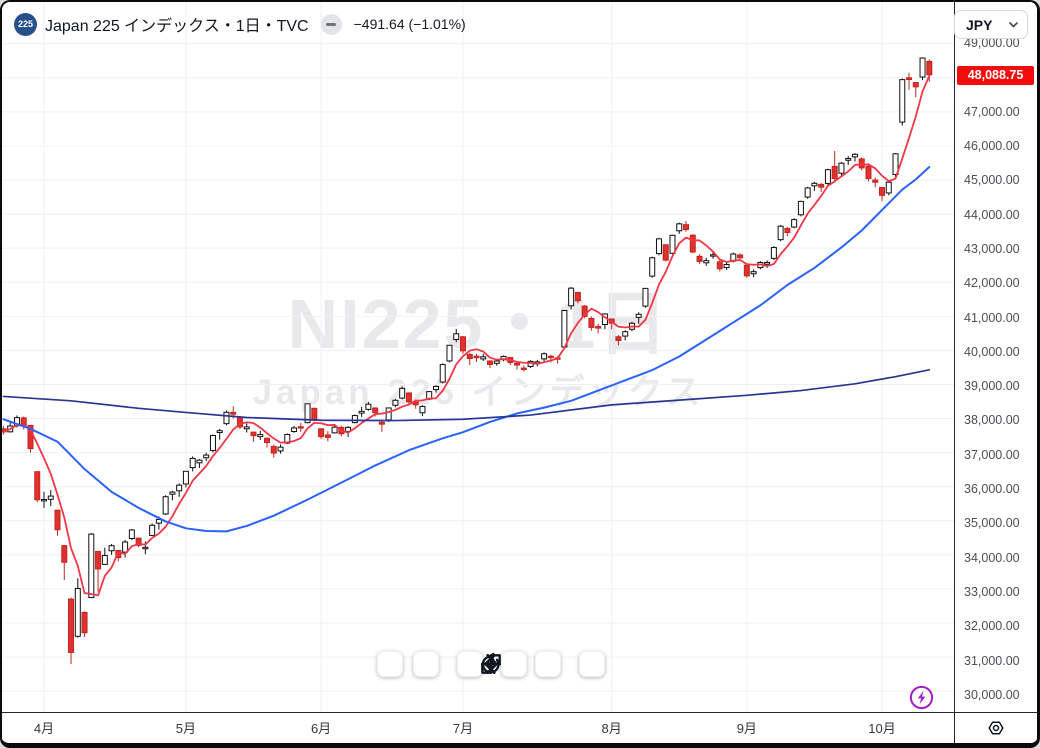 The width and height of the screenshot is (1040, 748). Describe the element at coordinates (992, 454) in the screenshot. I see `price-axis-label: 37,000.00` at that location.